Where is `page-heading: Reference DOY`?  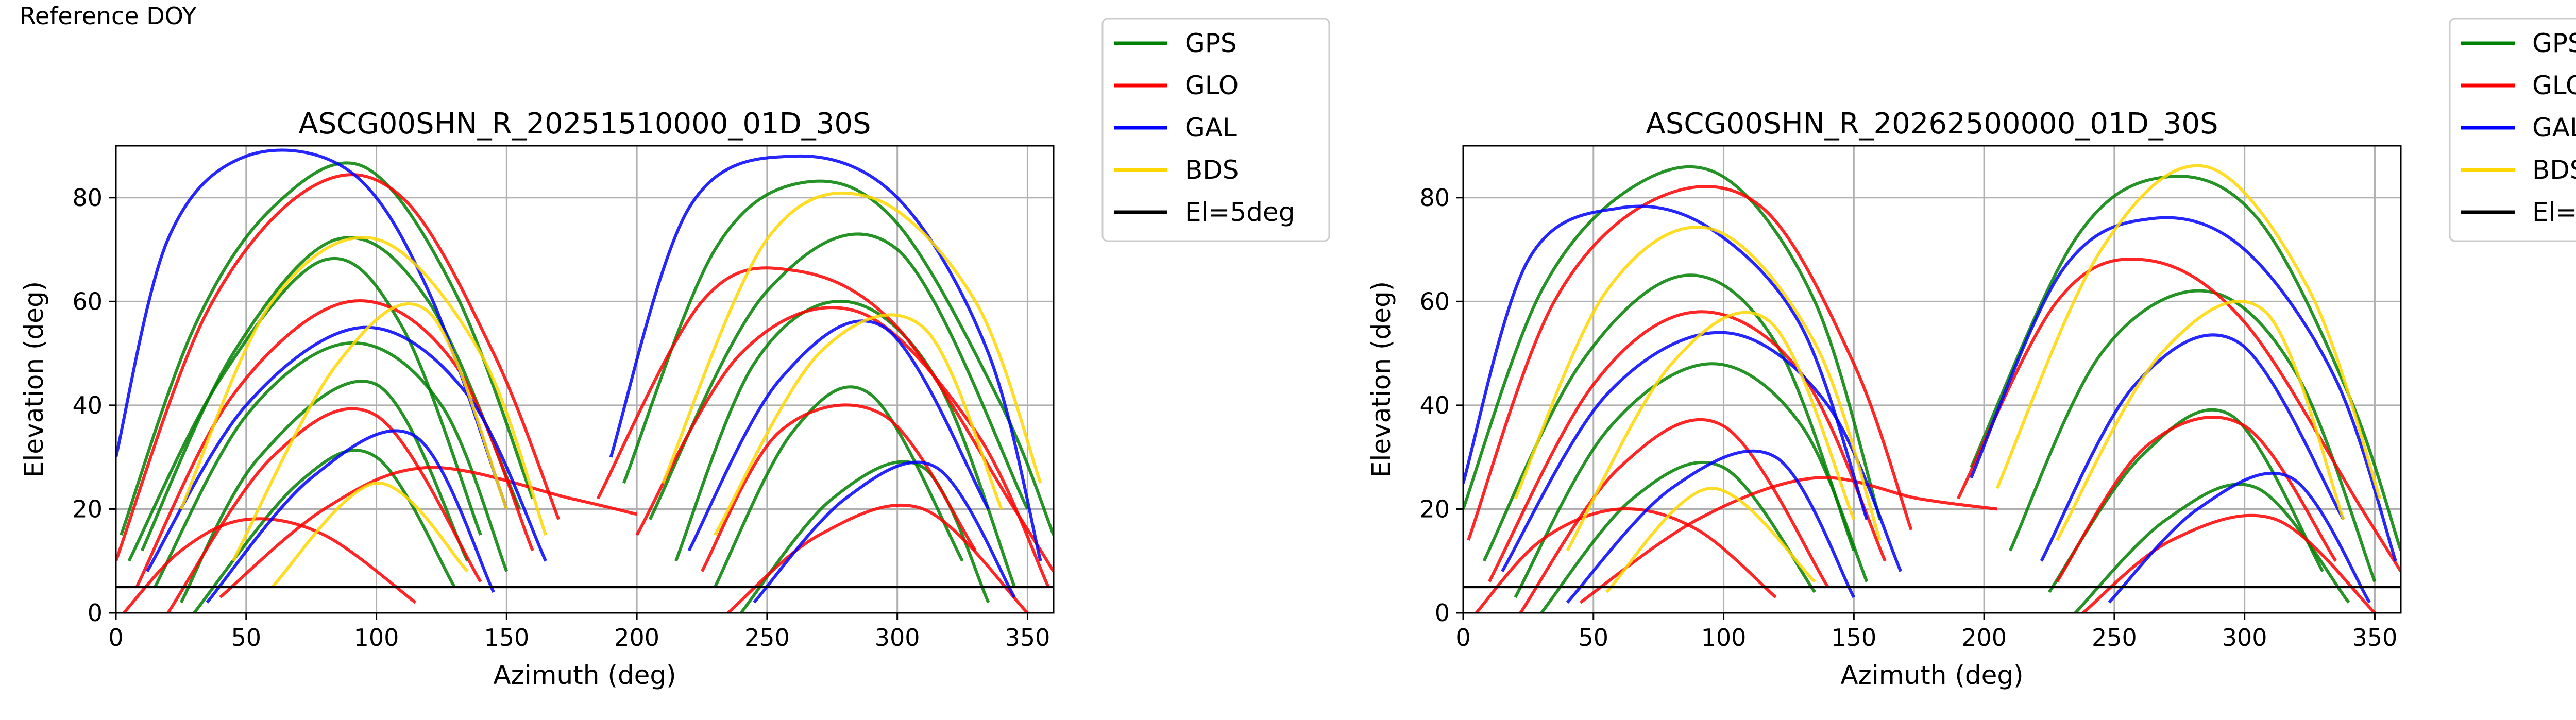 page-heading: Reference DOY is located at coordinates (108, 16).